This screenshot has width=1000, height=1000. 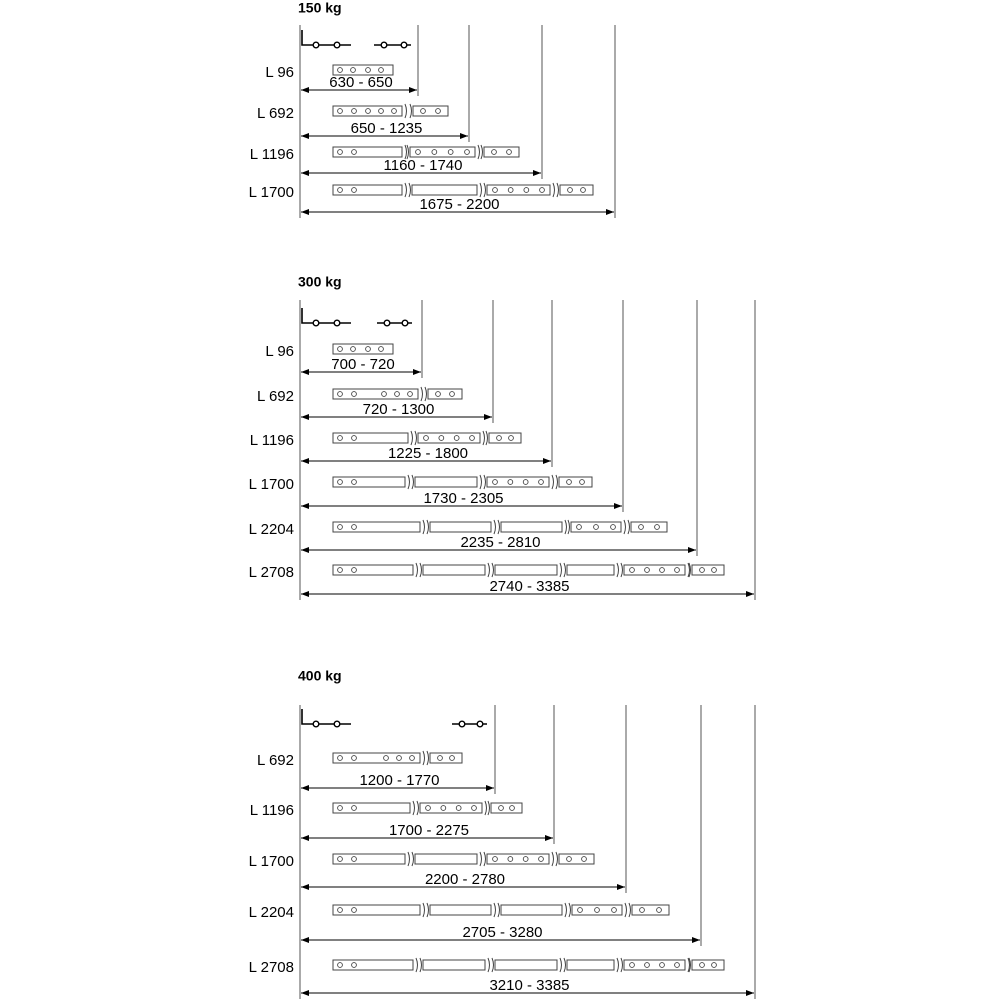 What do you see at coordinates (423, 165) in the screenshot?
I see `length-range-label: 1160 - 1740` at bounding box center [423, 165].